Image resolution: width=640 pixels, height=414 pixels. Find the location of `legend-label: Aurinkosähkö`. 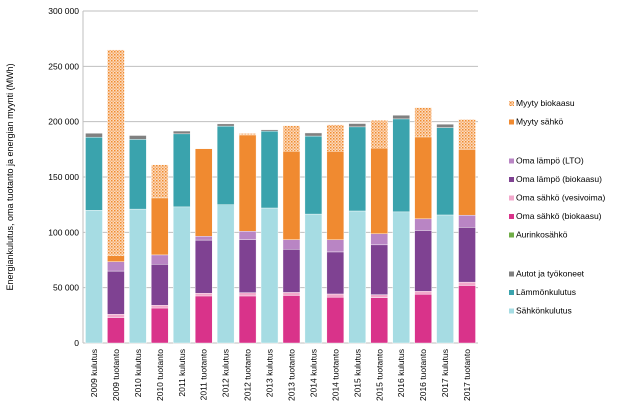

legend-label: Aurinkosähkö is located at coordinates (542, 235).